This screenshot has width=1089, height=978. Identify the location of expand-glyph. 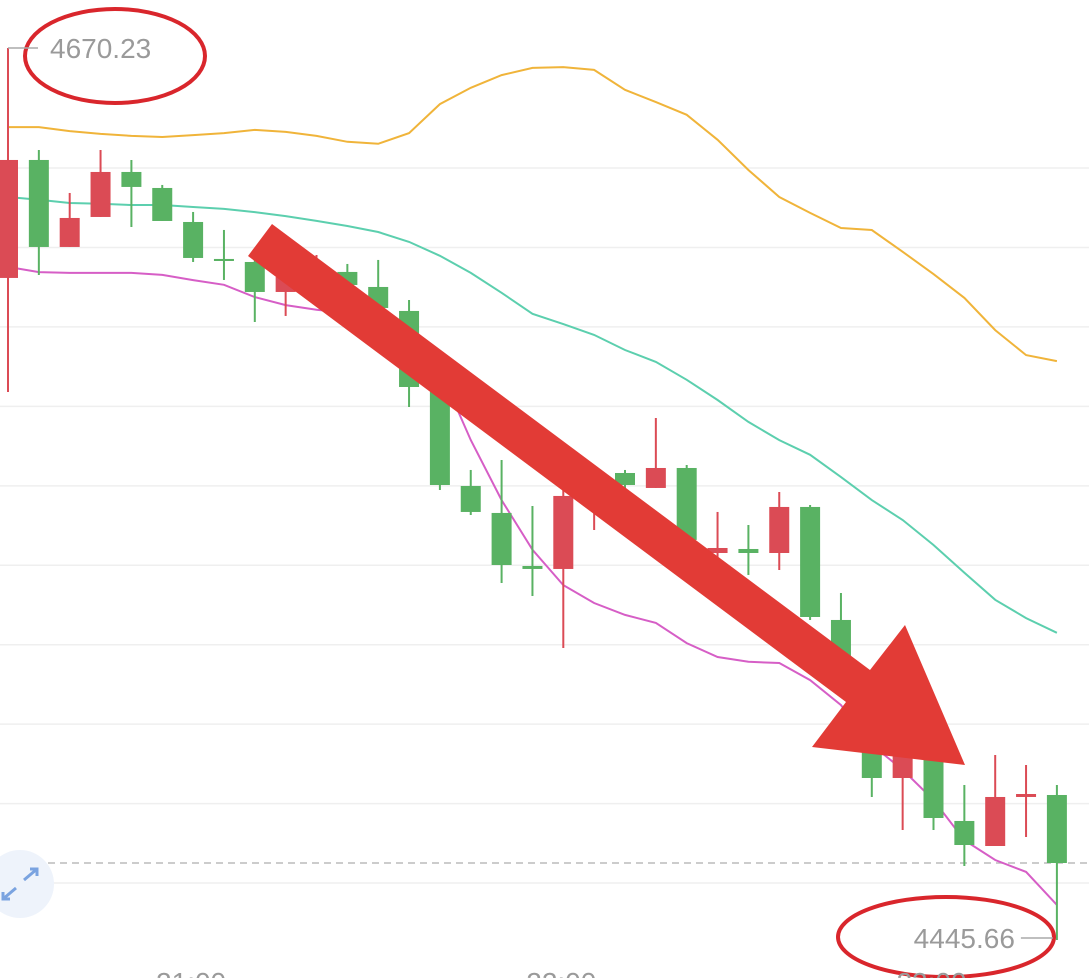
(20, 884).